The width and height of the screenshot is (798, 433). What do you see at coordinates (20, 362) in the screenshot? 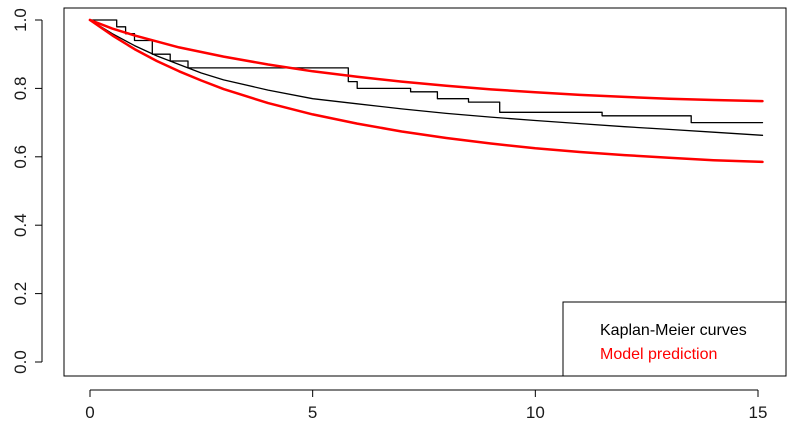
I see `y-tick-label: 0.0` at bounding box center [20, 362].